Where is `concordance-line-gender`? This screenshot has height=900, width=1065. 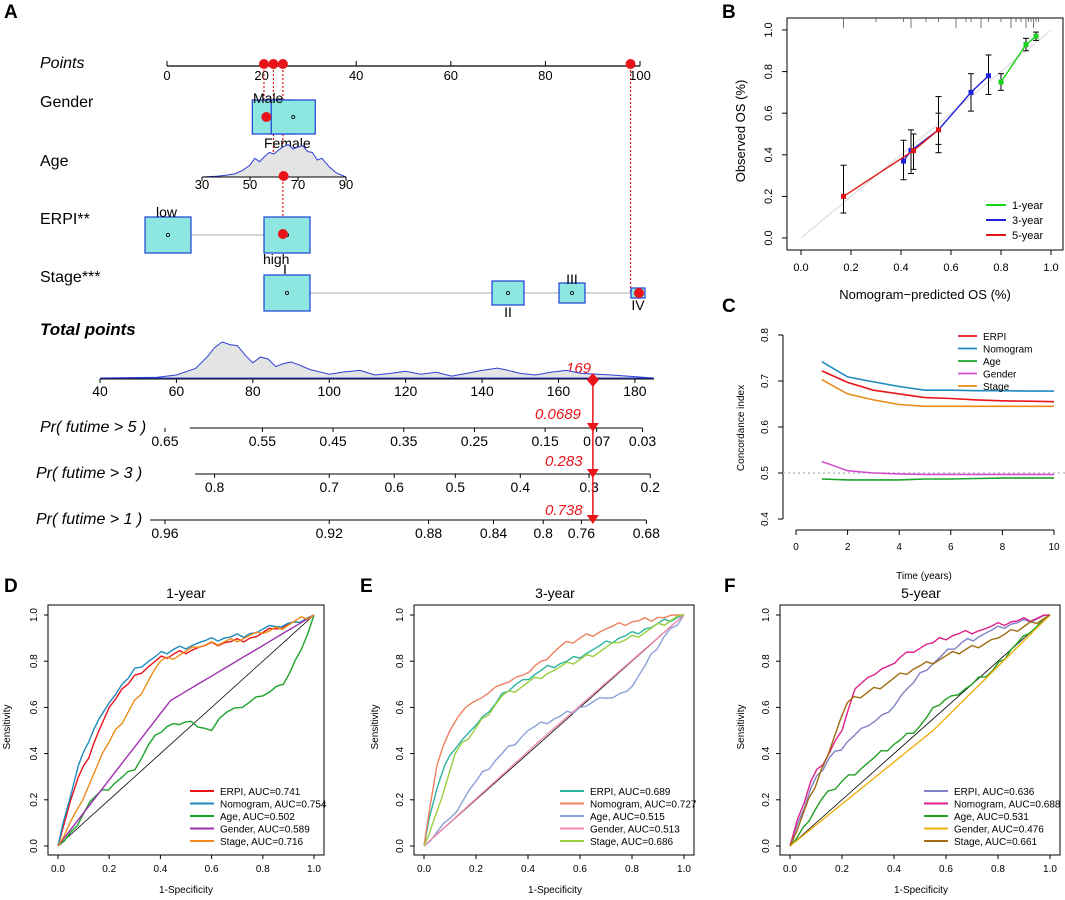 concordance-line-gender is located at coordinates (937, 468).